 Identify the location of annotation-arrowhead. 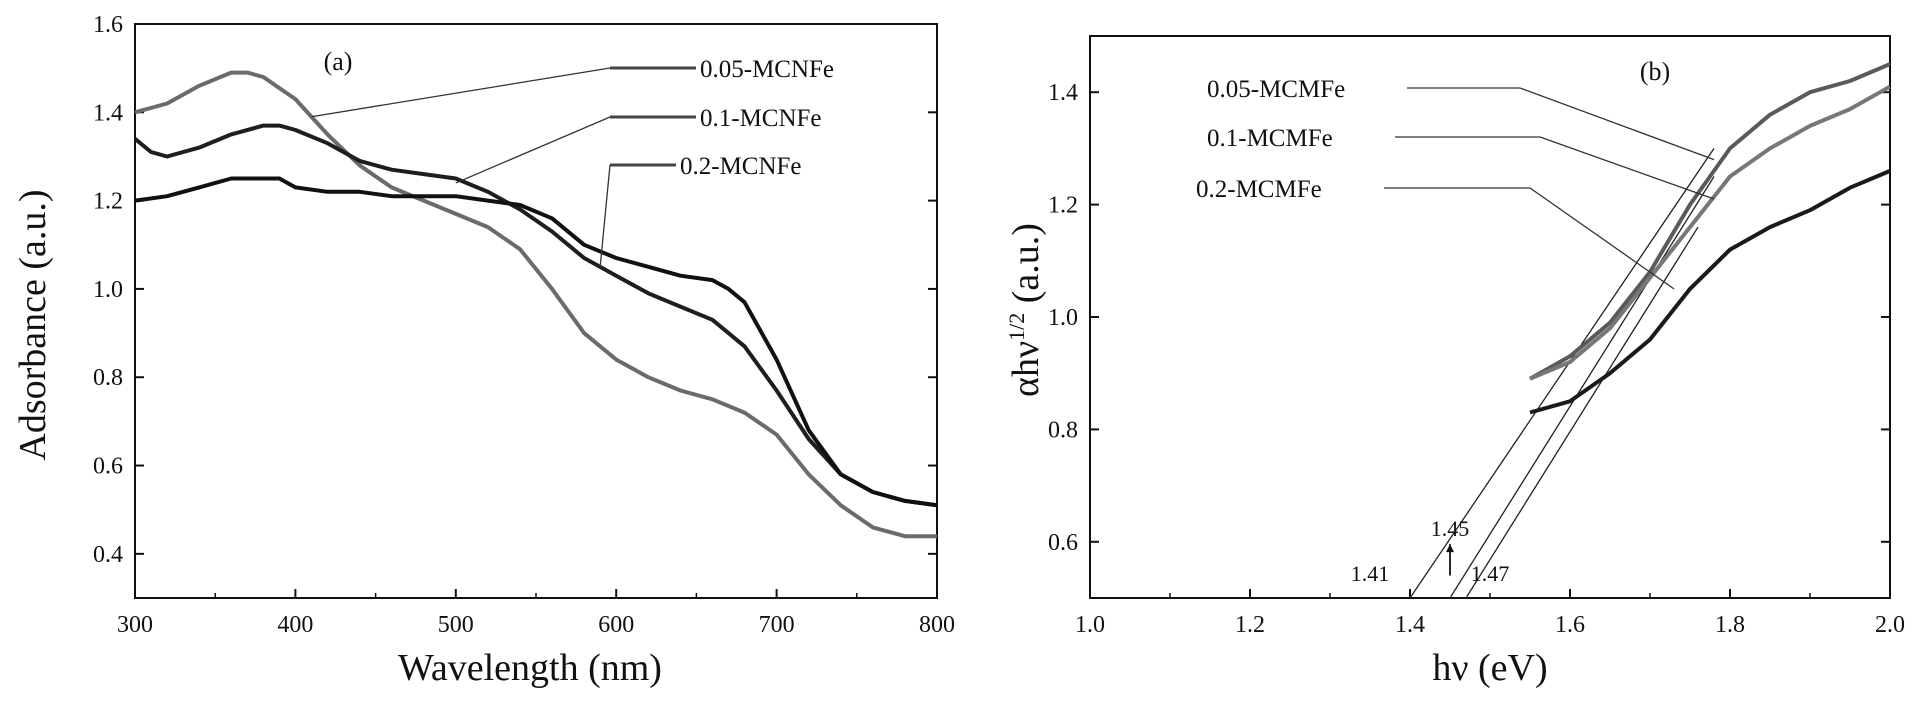
(1450, 548).